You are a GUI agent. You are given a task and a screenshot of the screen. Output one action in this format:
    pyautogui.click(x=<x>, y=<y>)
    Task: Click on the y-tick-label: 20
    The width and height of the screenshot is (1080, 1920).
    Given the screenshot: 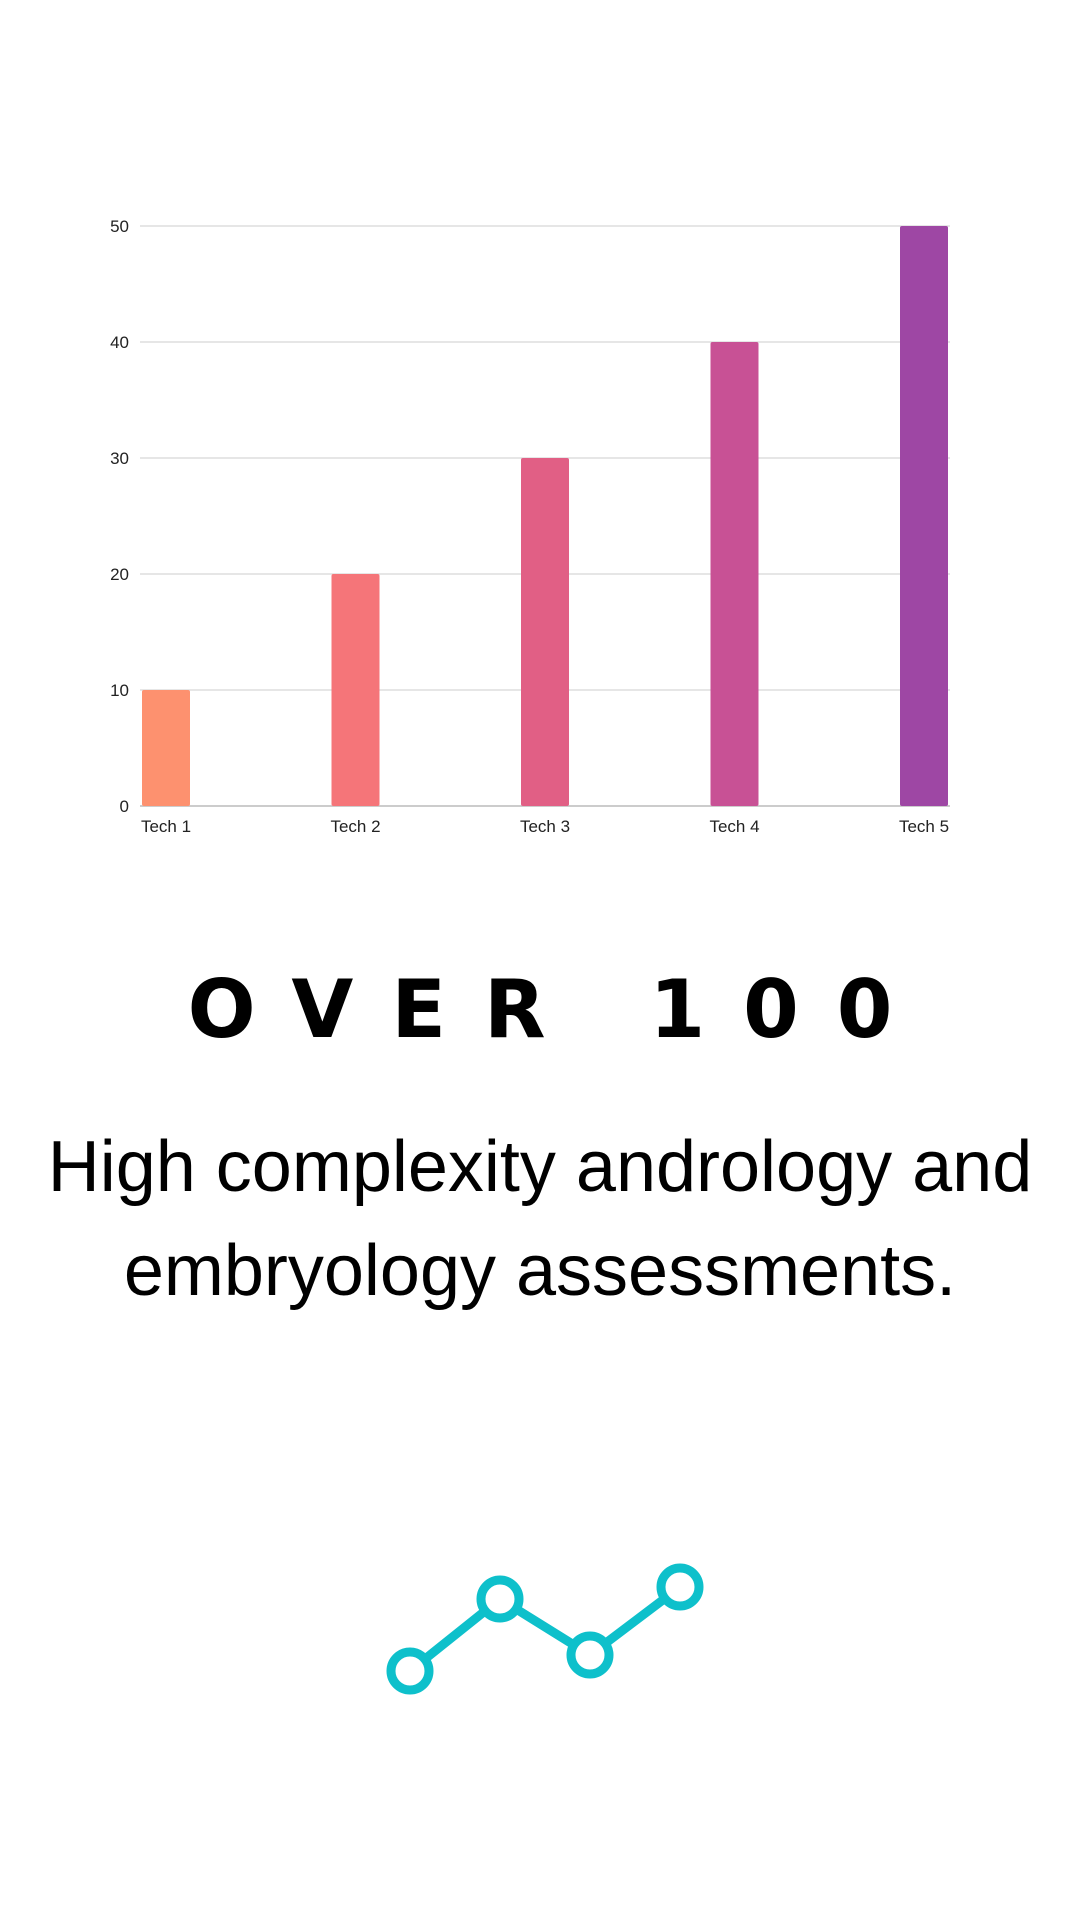 What is the action you would take?
    pyautogui.click(x=119, y=574)
    